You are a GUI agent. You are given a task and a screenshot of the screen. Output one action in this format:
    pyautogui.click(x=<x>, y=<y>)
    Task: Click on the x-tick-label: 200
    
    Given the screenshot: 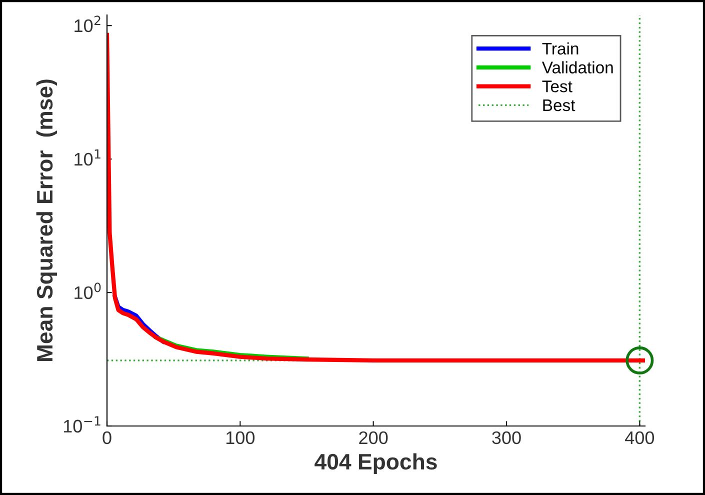 What is the action you would take?
    pyautogui.click(x=373, y=437)
    